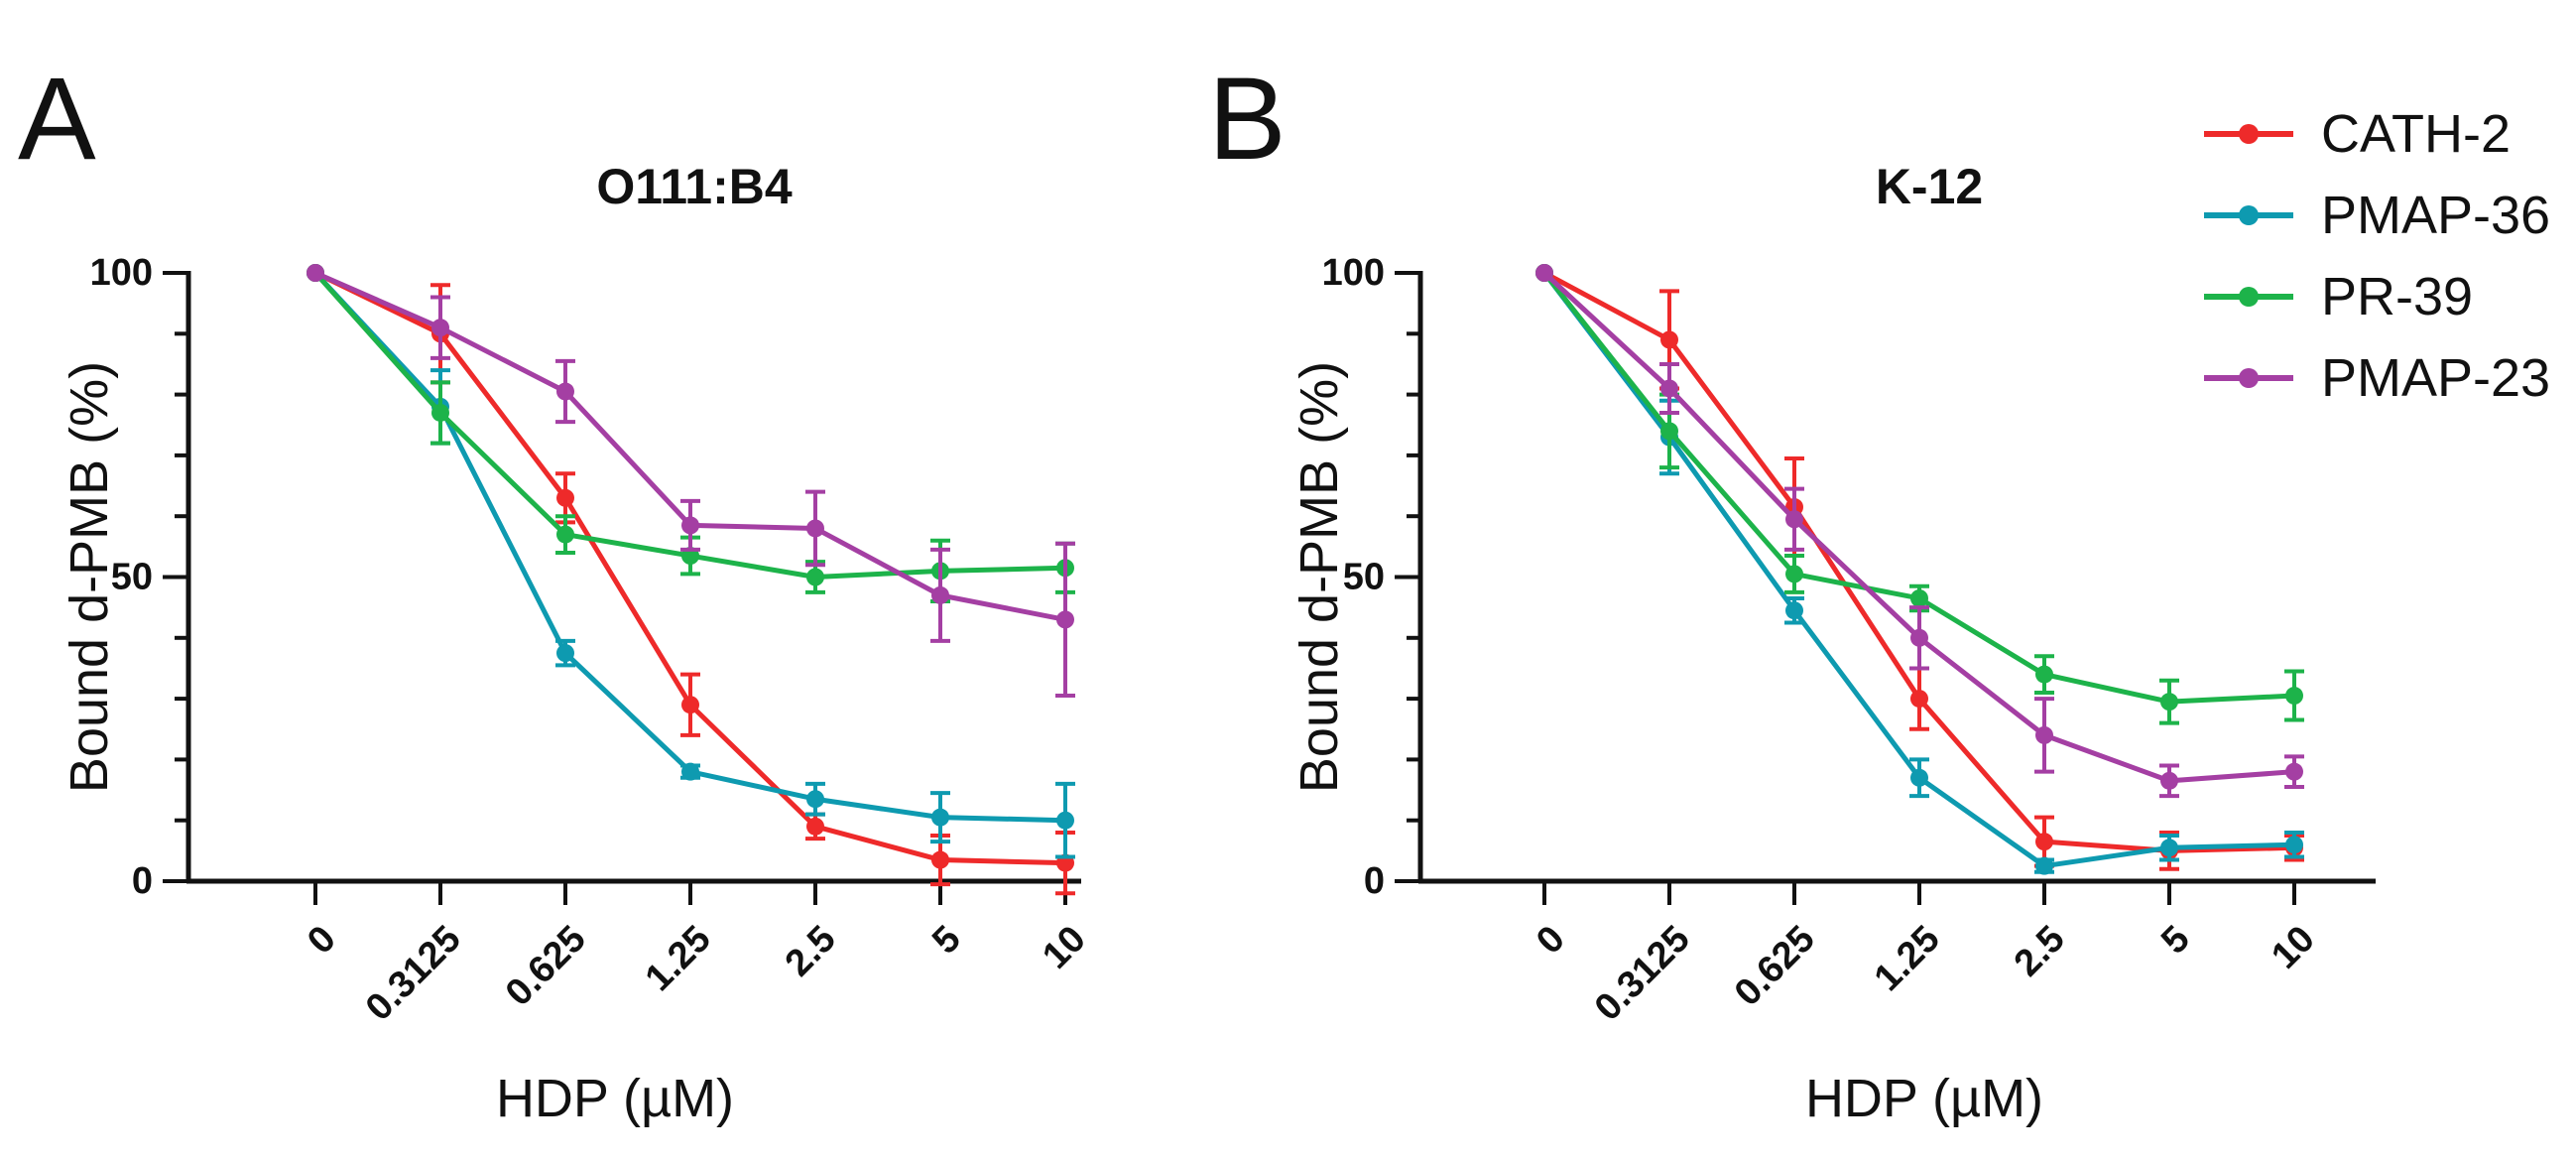 The image size is (2576, 1164). Describe the element at coordinates (2435, 378) in the screenshot. I see `legend-label: PMAP-23` at that location.